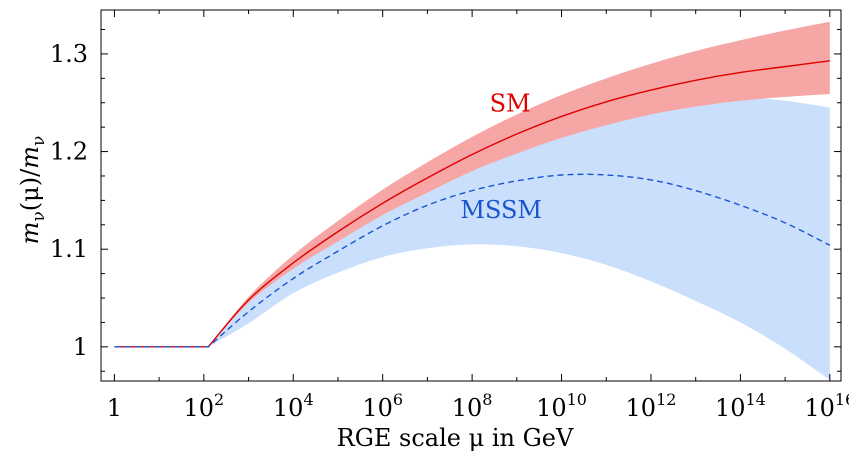 The height and width of the screenshot is (455, 849). I want to click on x-tick-label: 1, so click(114, 408).